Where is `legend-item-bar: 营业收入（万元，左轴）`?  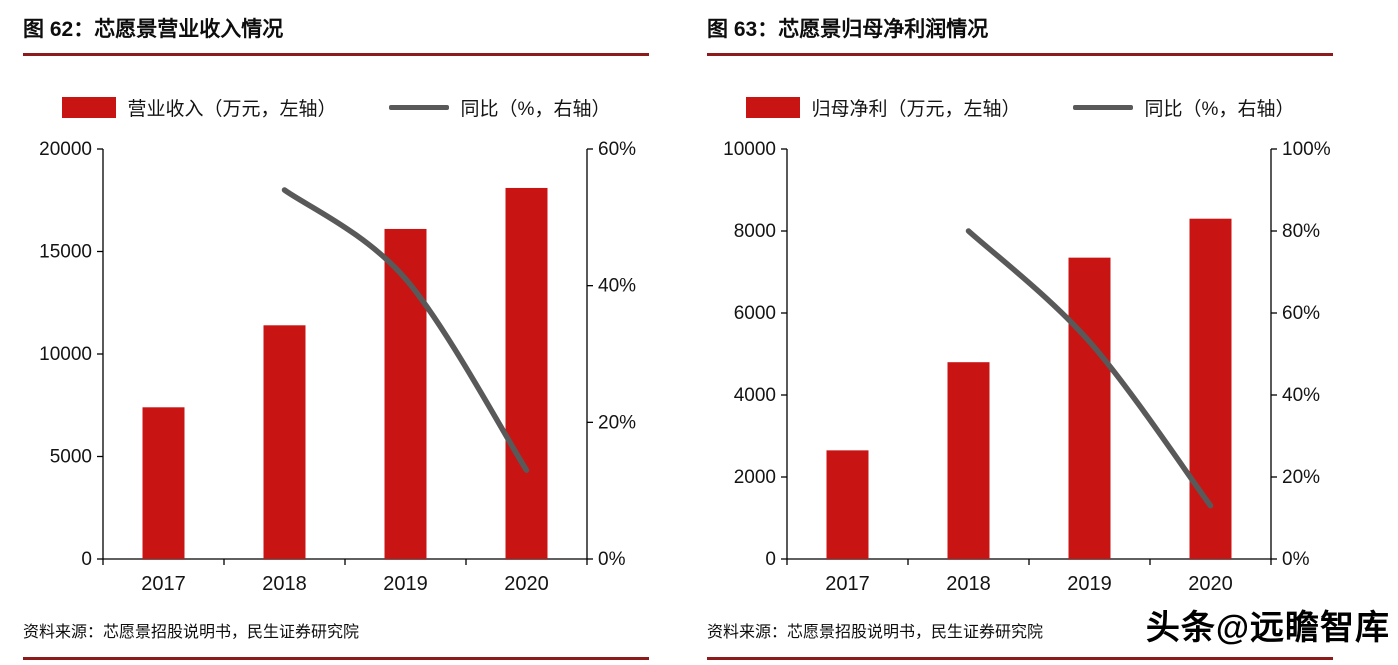
legend-item-bar: 营业收入（万元，左轴） is located at coordinates (199, 107).